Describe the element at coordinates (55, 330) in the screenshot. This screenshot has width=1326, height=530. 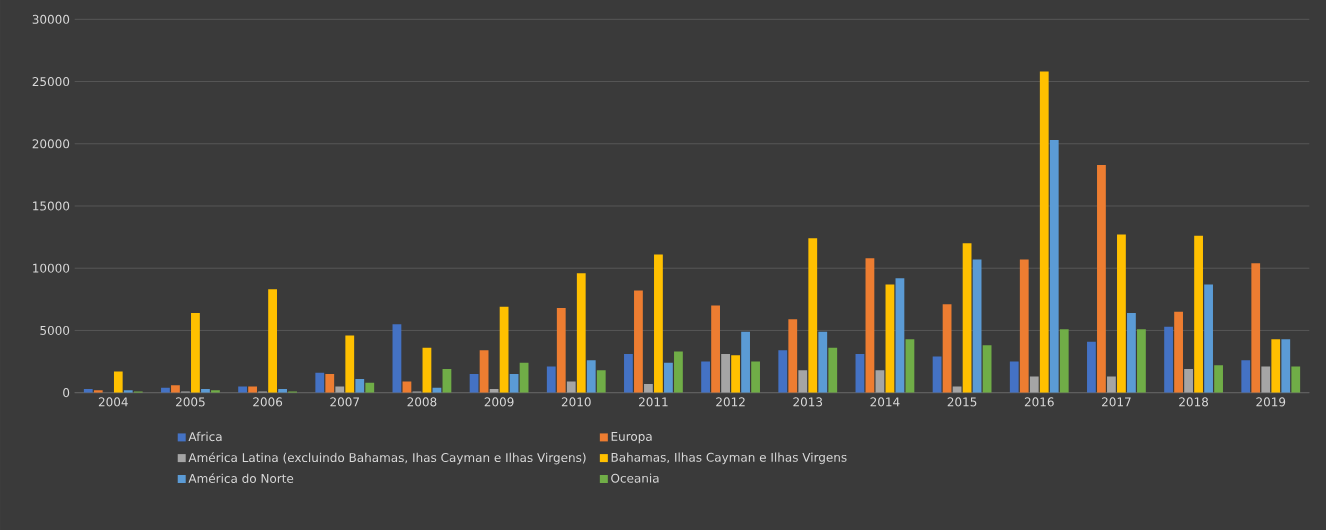
I see `y-tick-label: 5000` at that location.